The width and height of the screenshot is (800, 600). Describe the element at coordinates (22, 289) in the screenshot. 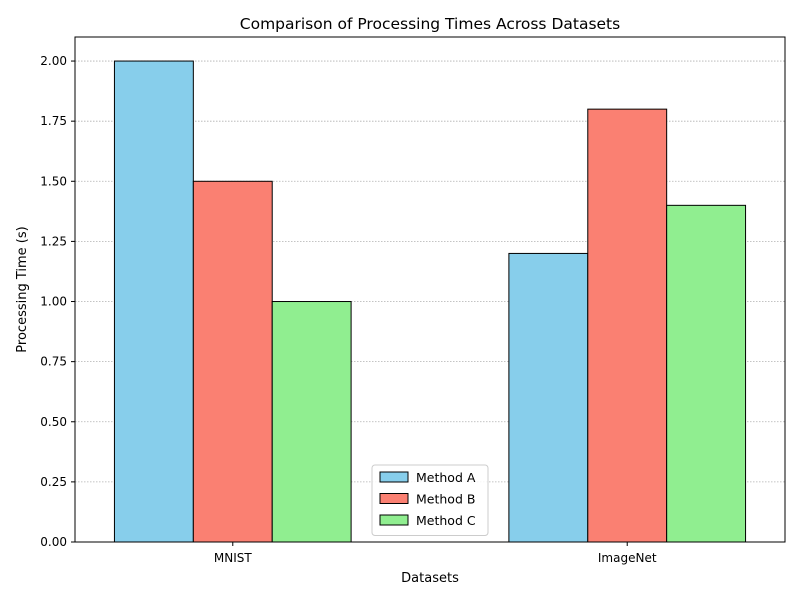

I see `y-axis-label: Processing Time (s)` at that location.